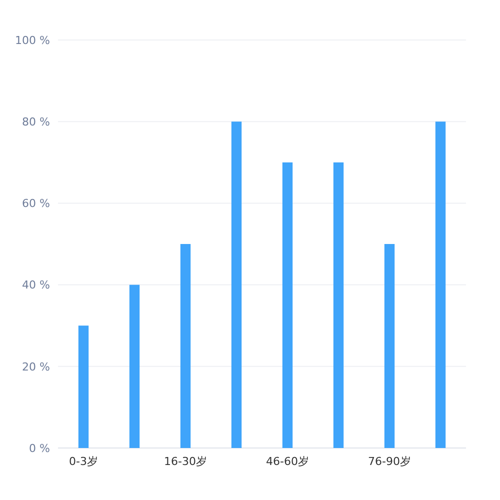  I want to click on x-tick-label: 46-60岁, so click(287, 461).